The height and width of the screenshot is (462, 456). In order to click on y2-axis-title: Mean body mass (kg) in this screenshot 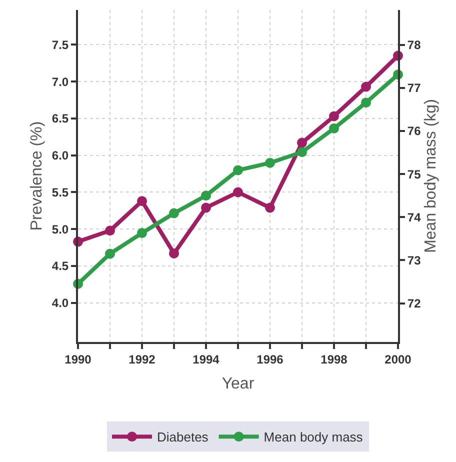, I will do `click(431, 176)`.